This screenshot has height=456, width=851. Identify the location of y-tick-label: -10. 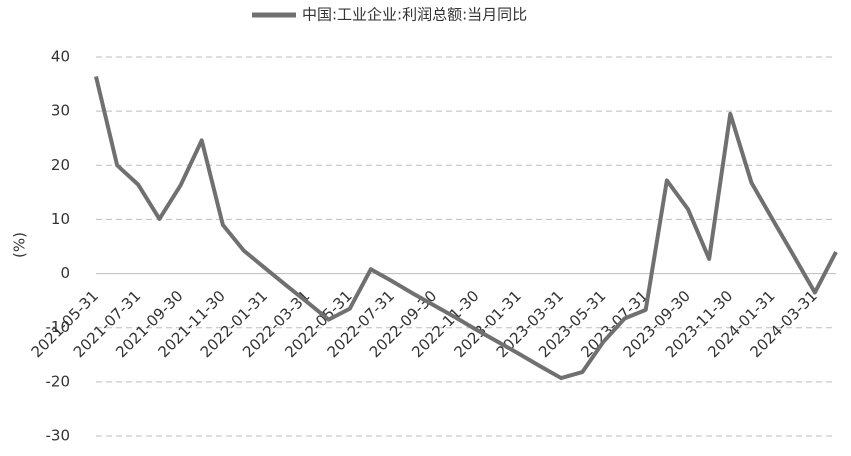
(58, 327).